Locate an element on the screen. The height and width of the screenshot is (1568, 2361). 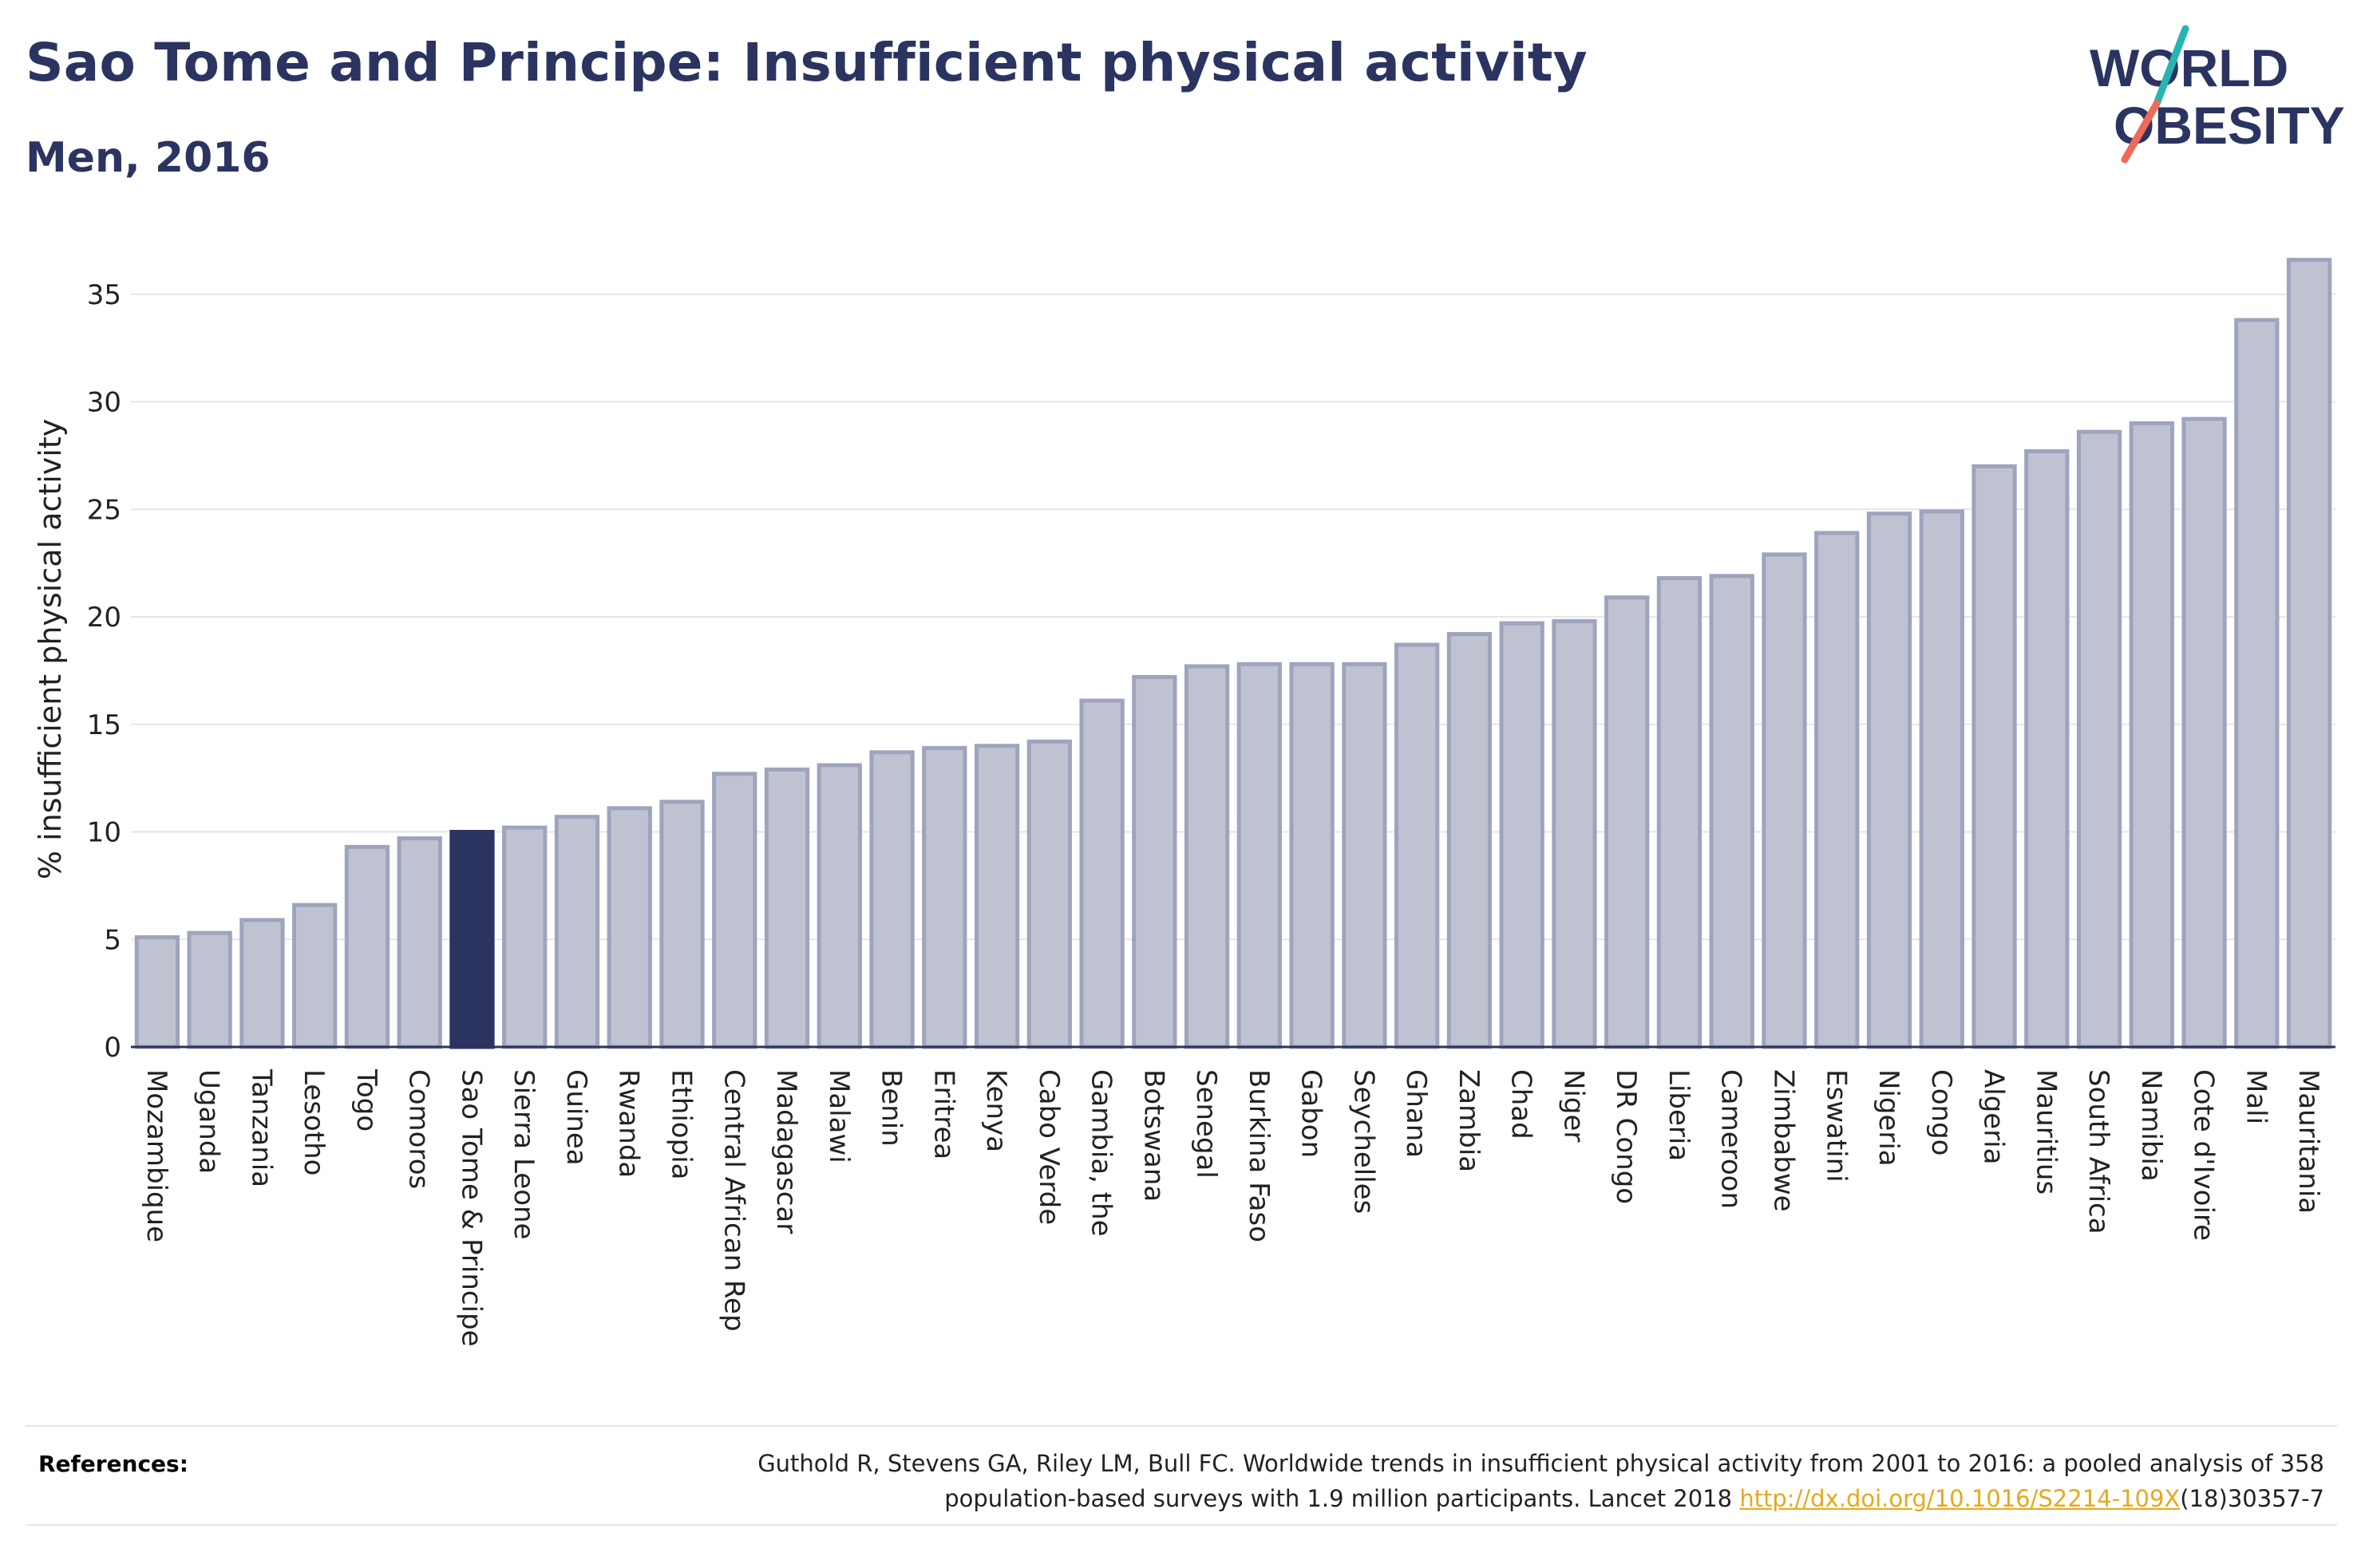
y-tick-label: 15 is located at coordinates (104, 725).